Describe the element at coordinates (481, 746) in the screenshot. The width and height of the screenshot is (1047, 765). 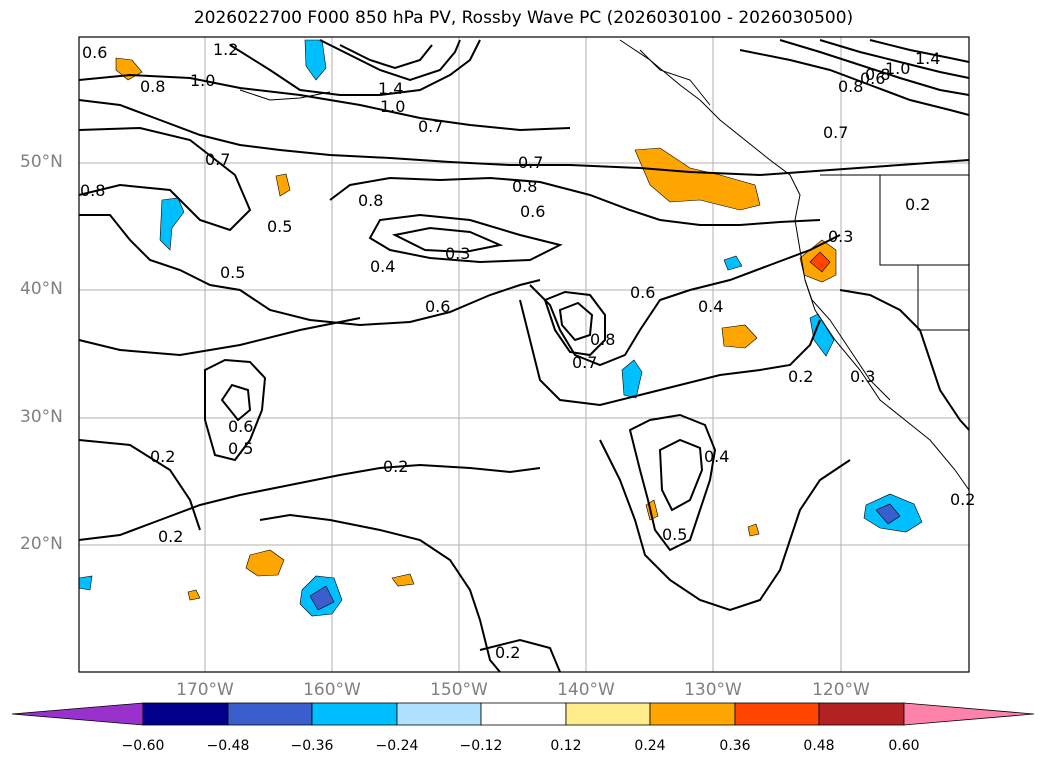
I see `colorbar-tick: −0.12` at that location.